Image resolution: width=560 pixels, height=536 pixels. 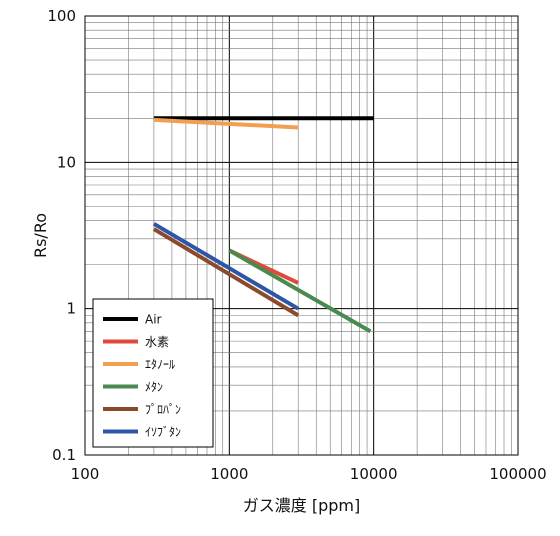 I want to click on x-tick-label: 1000, so click(x=229, y=474).